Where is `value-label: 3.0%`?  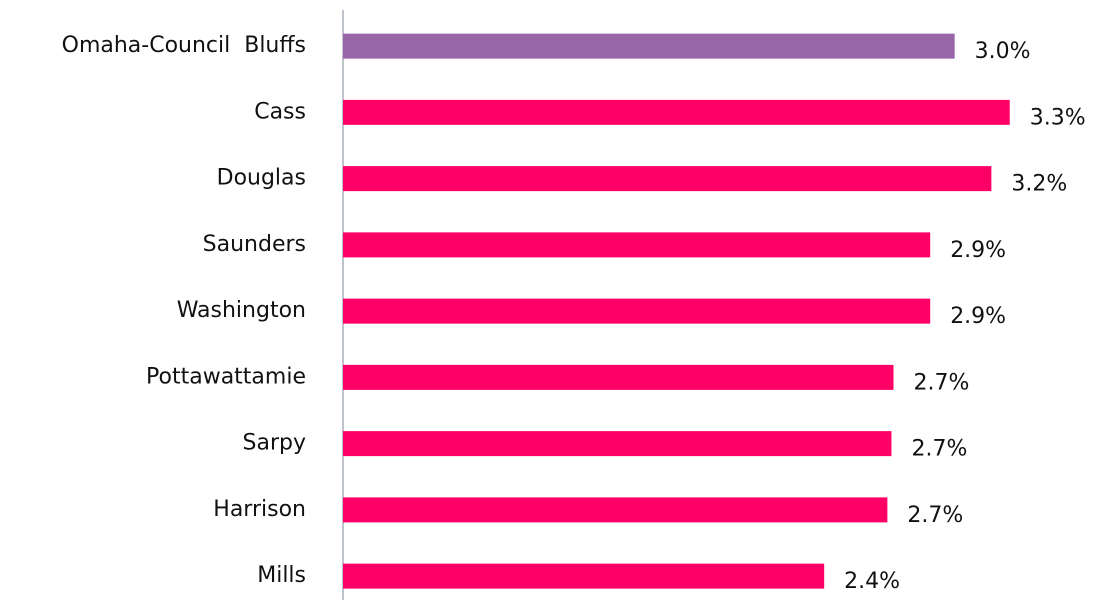
value-label: 3.0% is located at coordinates (1003, 51).